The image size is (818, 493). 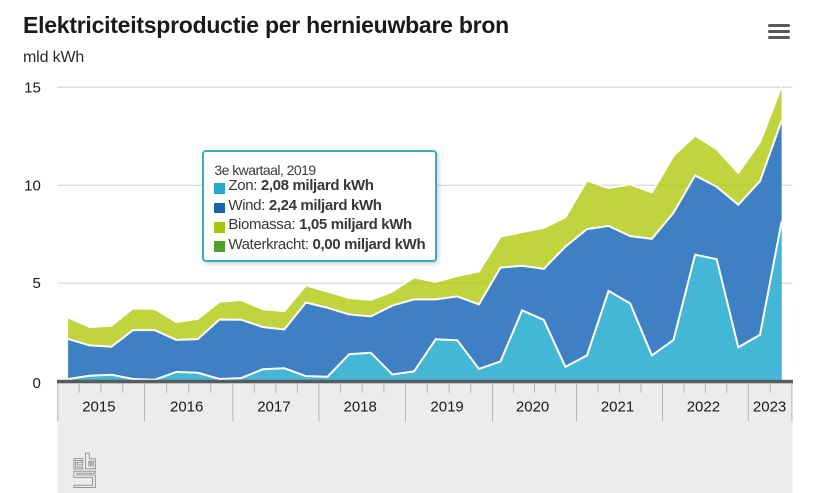 What do you see at coordinates (703, 407) in the screenshot?
I see `svg-text: 2022` at bounding box center [703, 407].